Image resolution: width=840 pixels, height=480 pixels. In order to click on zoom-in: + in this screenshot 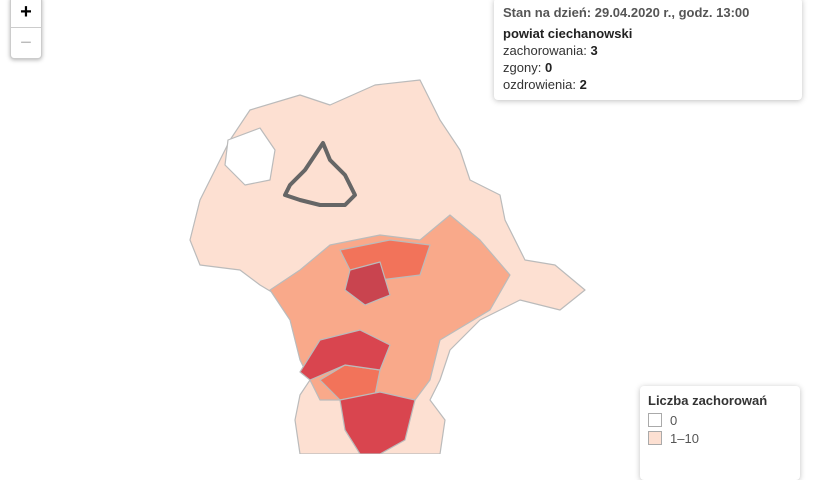, I will do `click(26, 12)`.